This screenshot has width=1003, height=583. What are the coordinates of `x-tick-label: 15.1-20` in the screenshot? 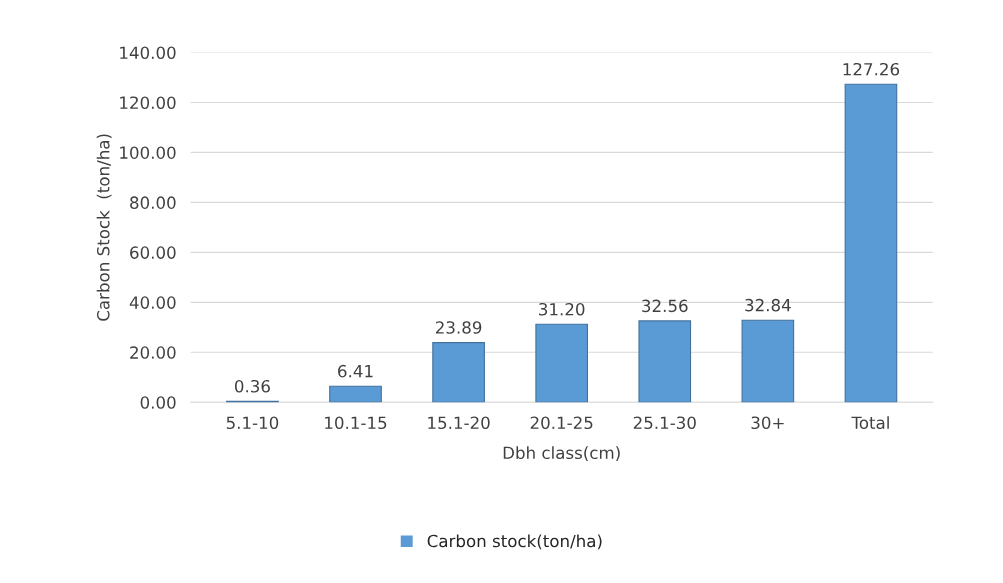 It's located at (459, 423).